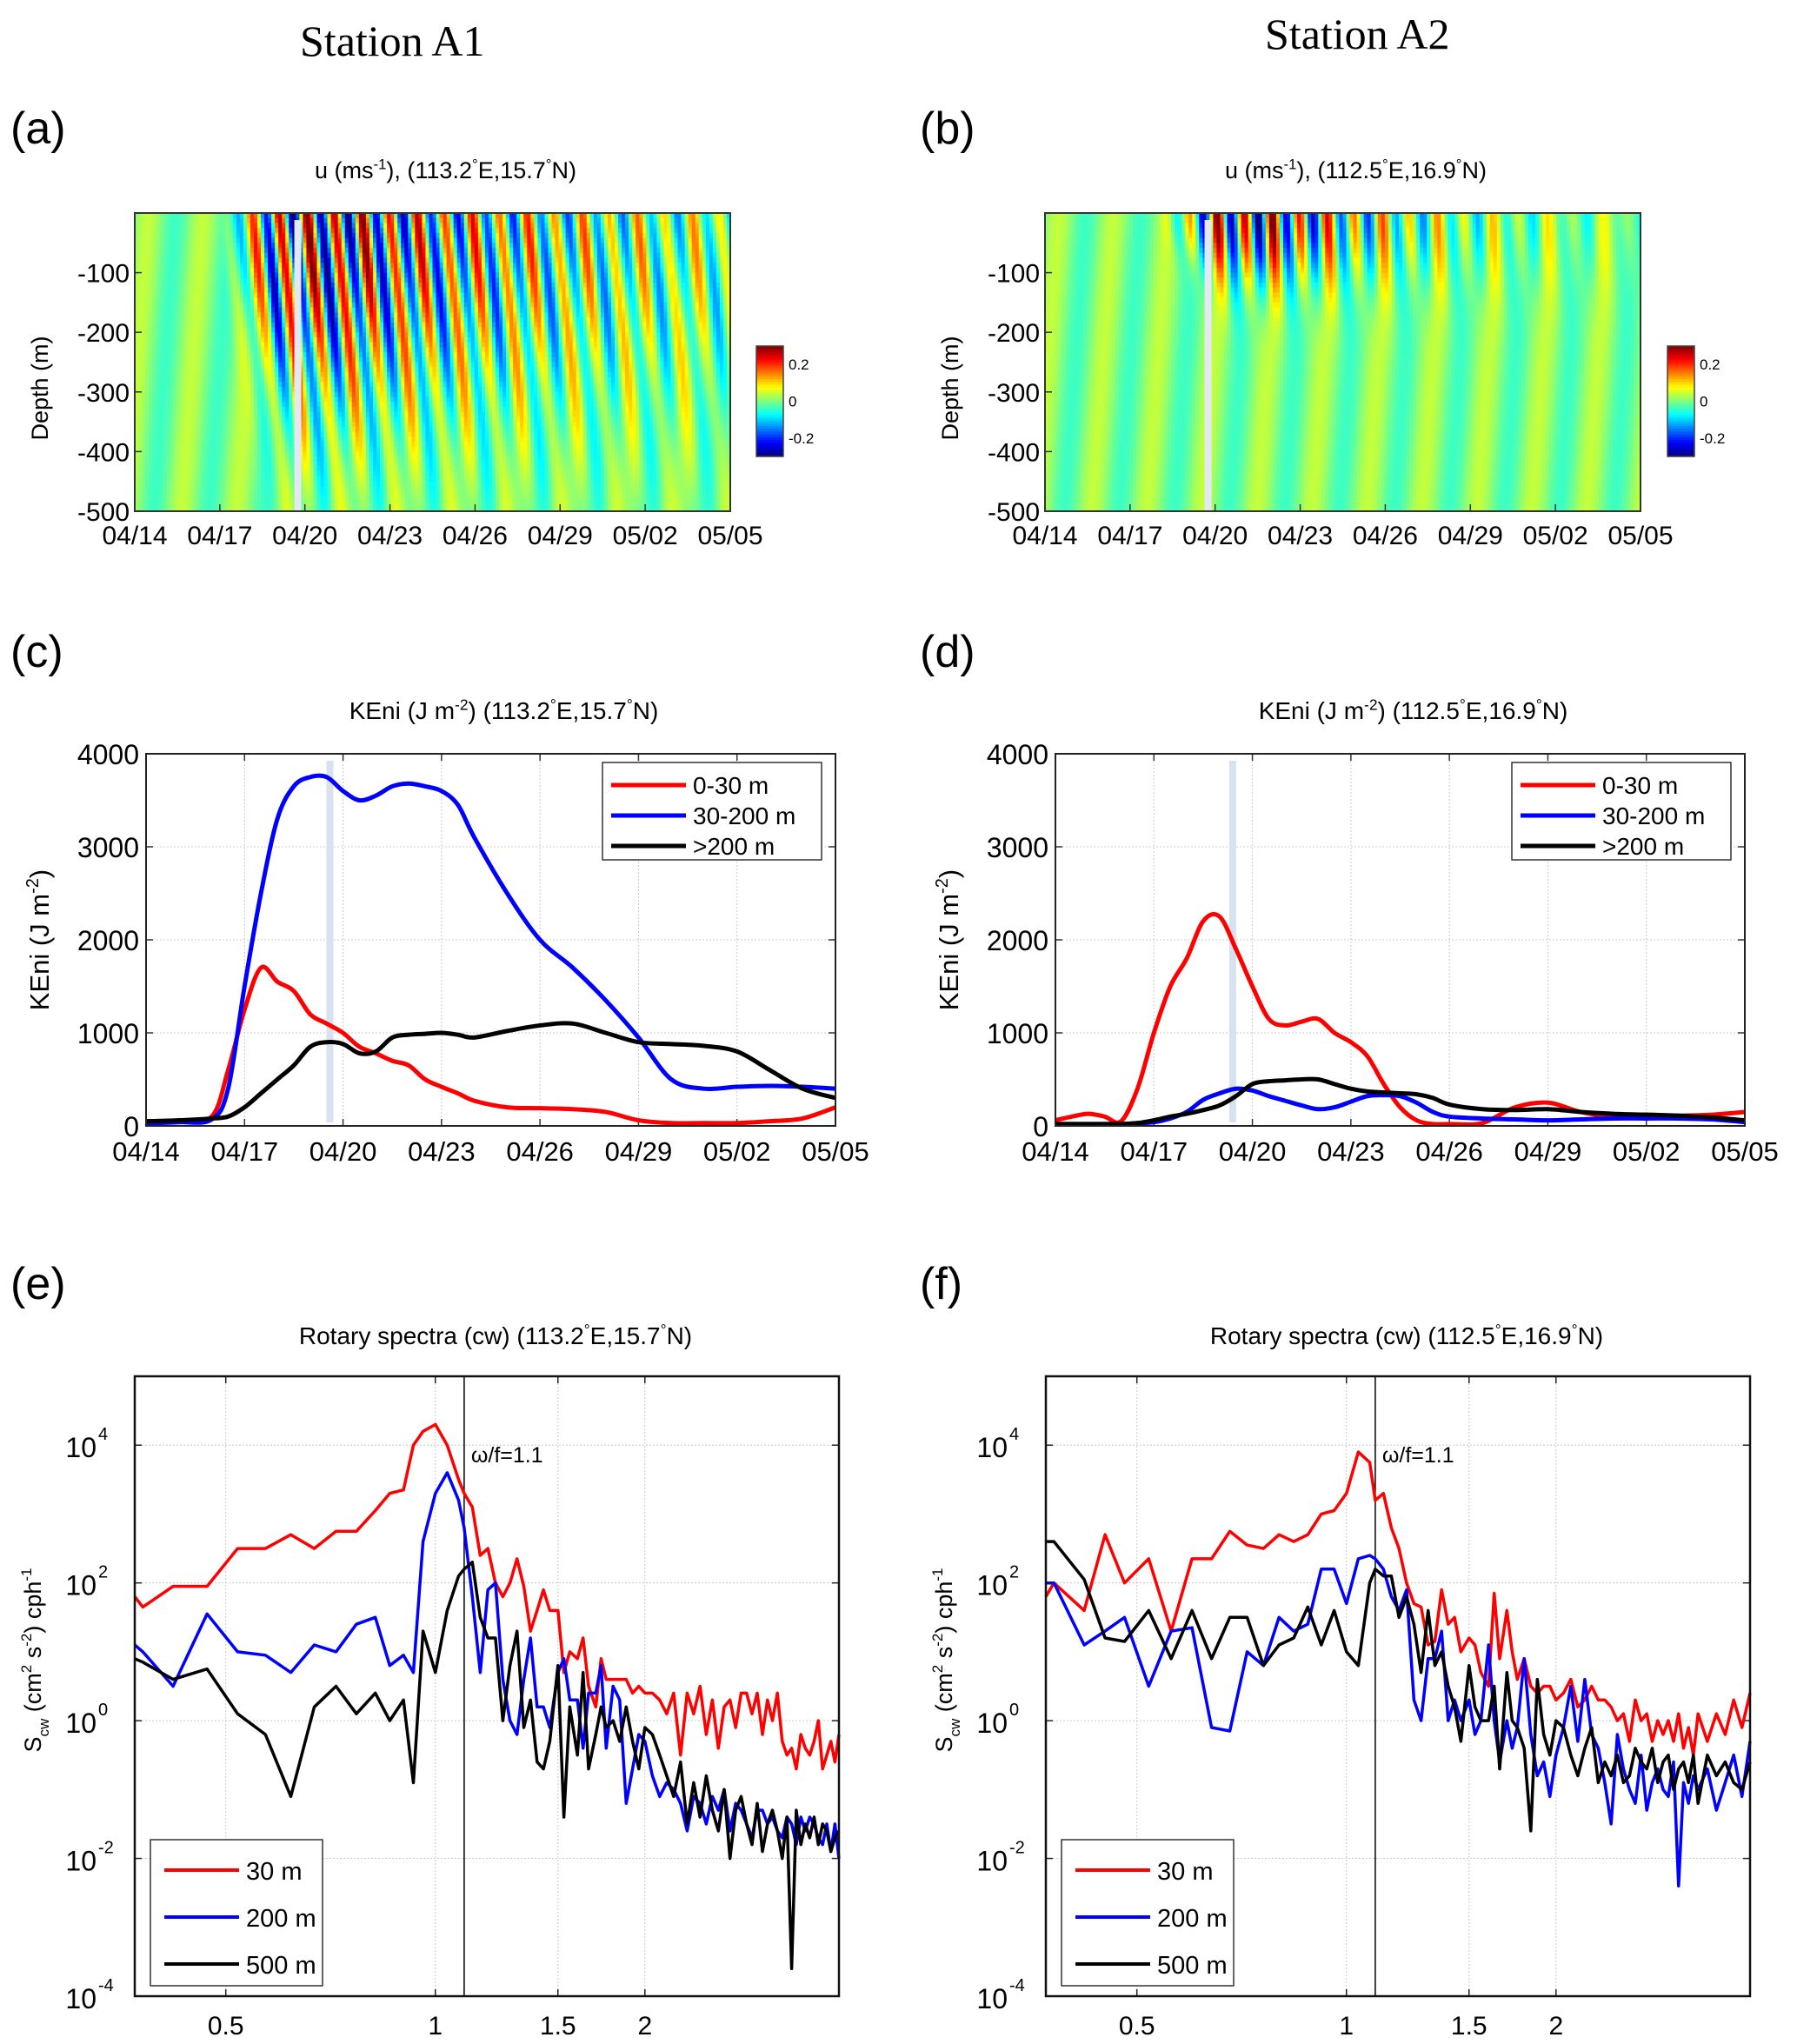 The width and height of the screenshot is (1797, 2044). Describe the element at coordinates (1696, 401) in the screenshot. I see `colorbar: 0.2 0 -0.2` at that location.